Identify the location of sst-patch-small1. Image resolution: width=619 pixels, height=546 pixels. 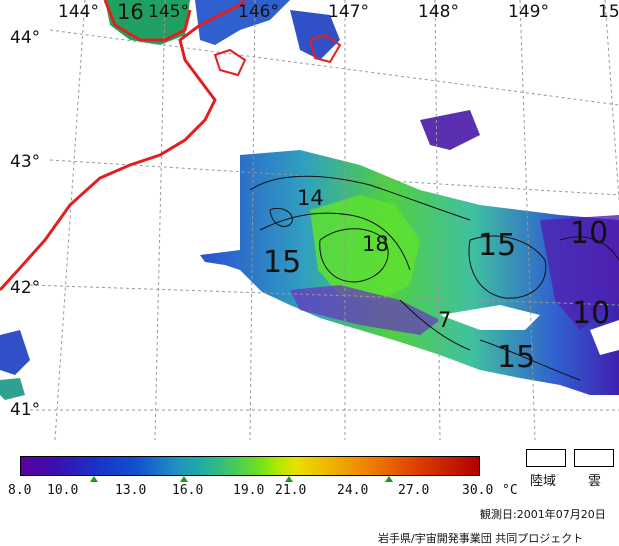
(450, 130).